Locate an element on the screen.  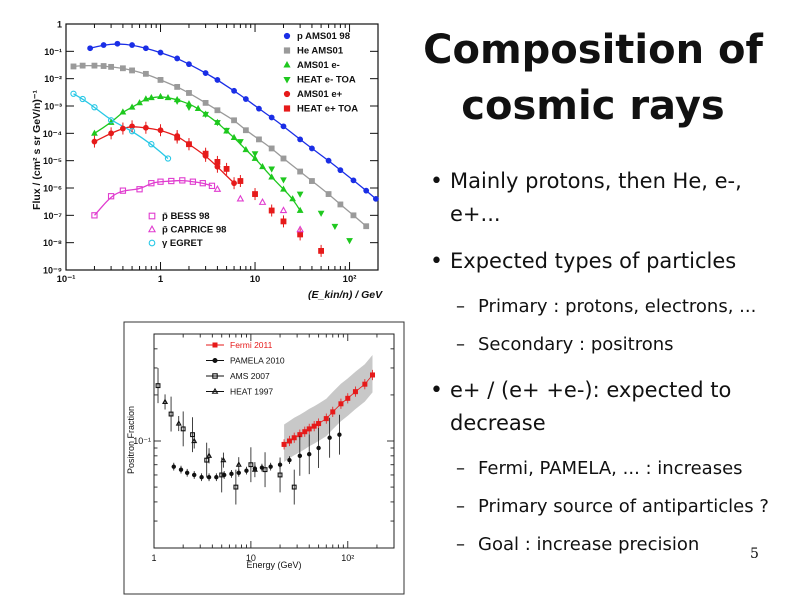
sub-bullet-primary-source: Primary source of antiparticles ? is located at coordinates (613, 507).